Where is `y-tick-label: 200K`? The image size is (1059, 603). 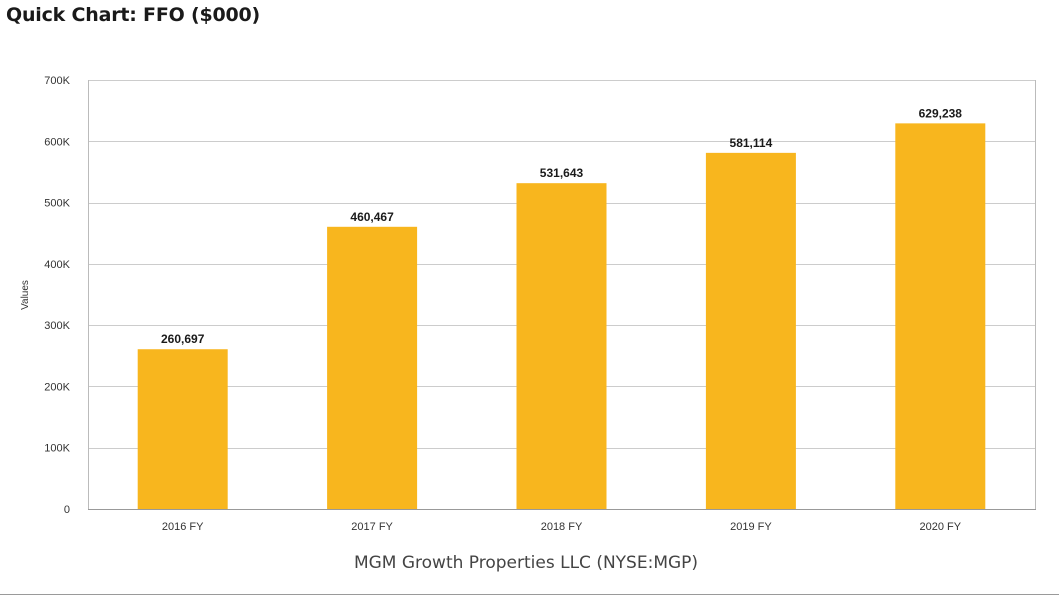
y-tick-label: 200K is located at coordinates (57, 387).